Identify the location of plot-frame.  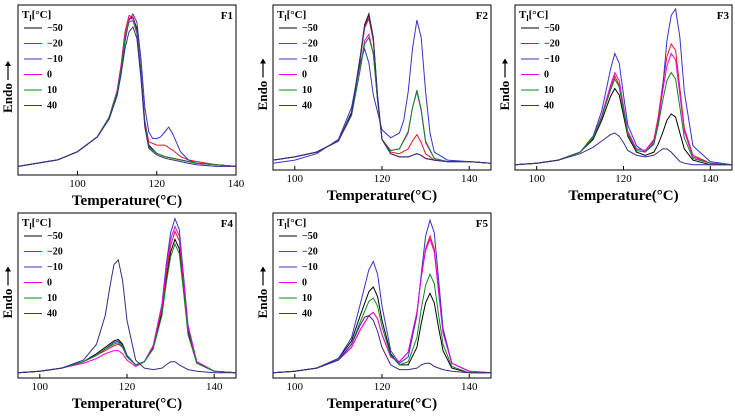
(127, 90).